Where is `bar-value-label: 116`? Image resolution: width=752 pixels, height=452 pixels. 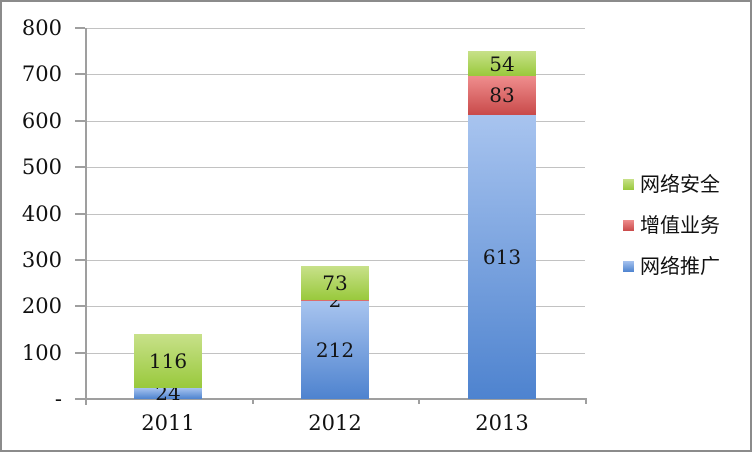 bar-value-label: 116 is located at coordinates (168, 360).